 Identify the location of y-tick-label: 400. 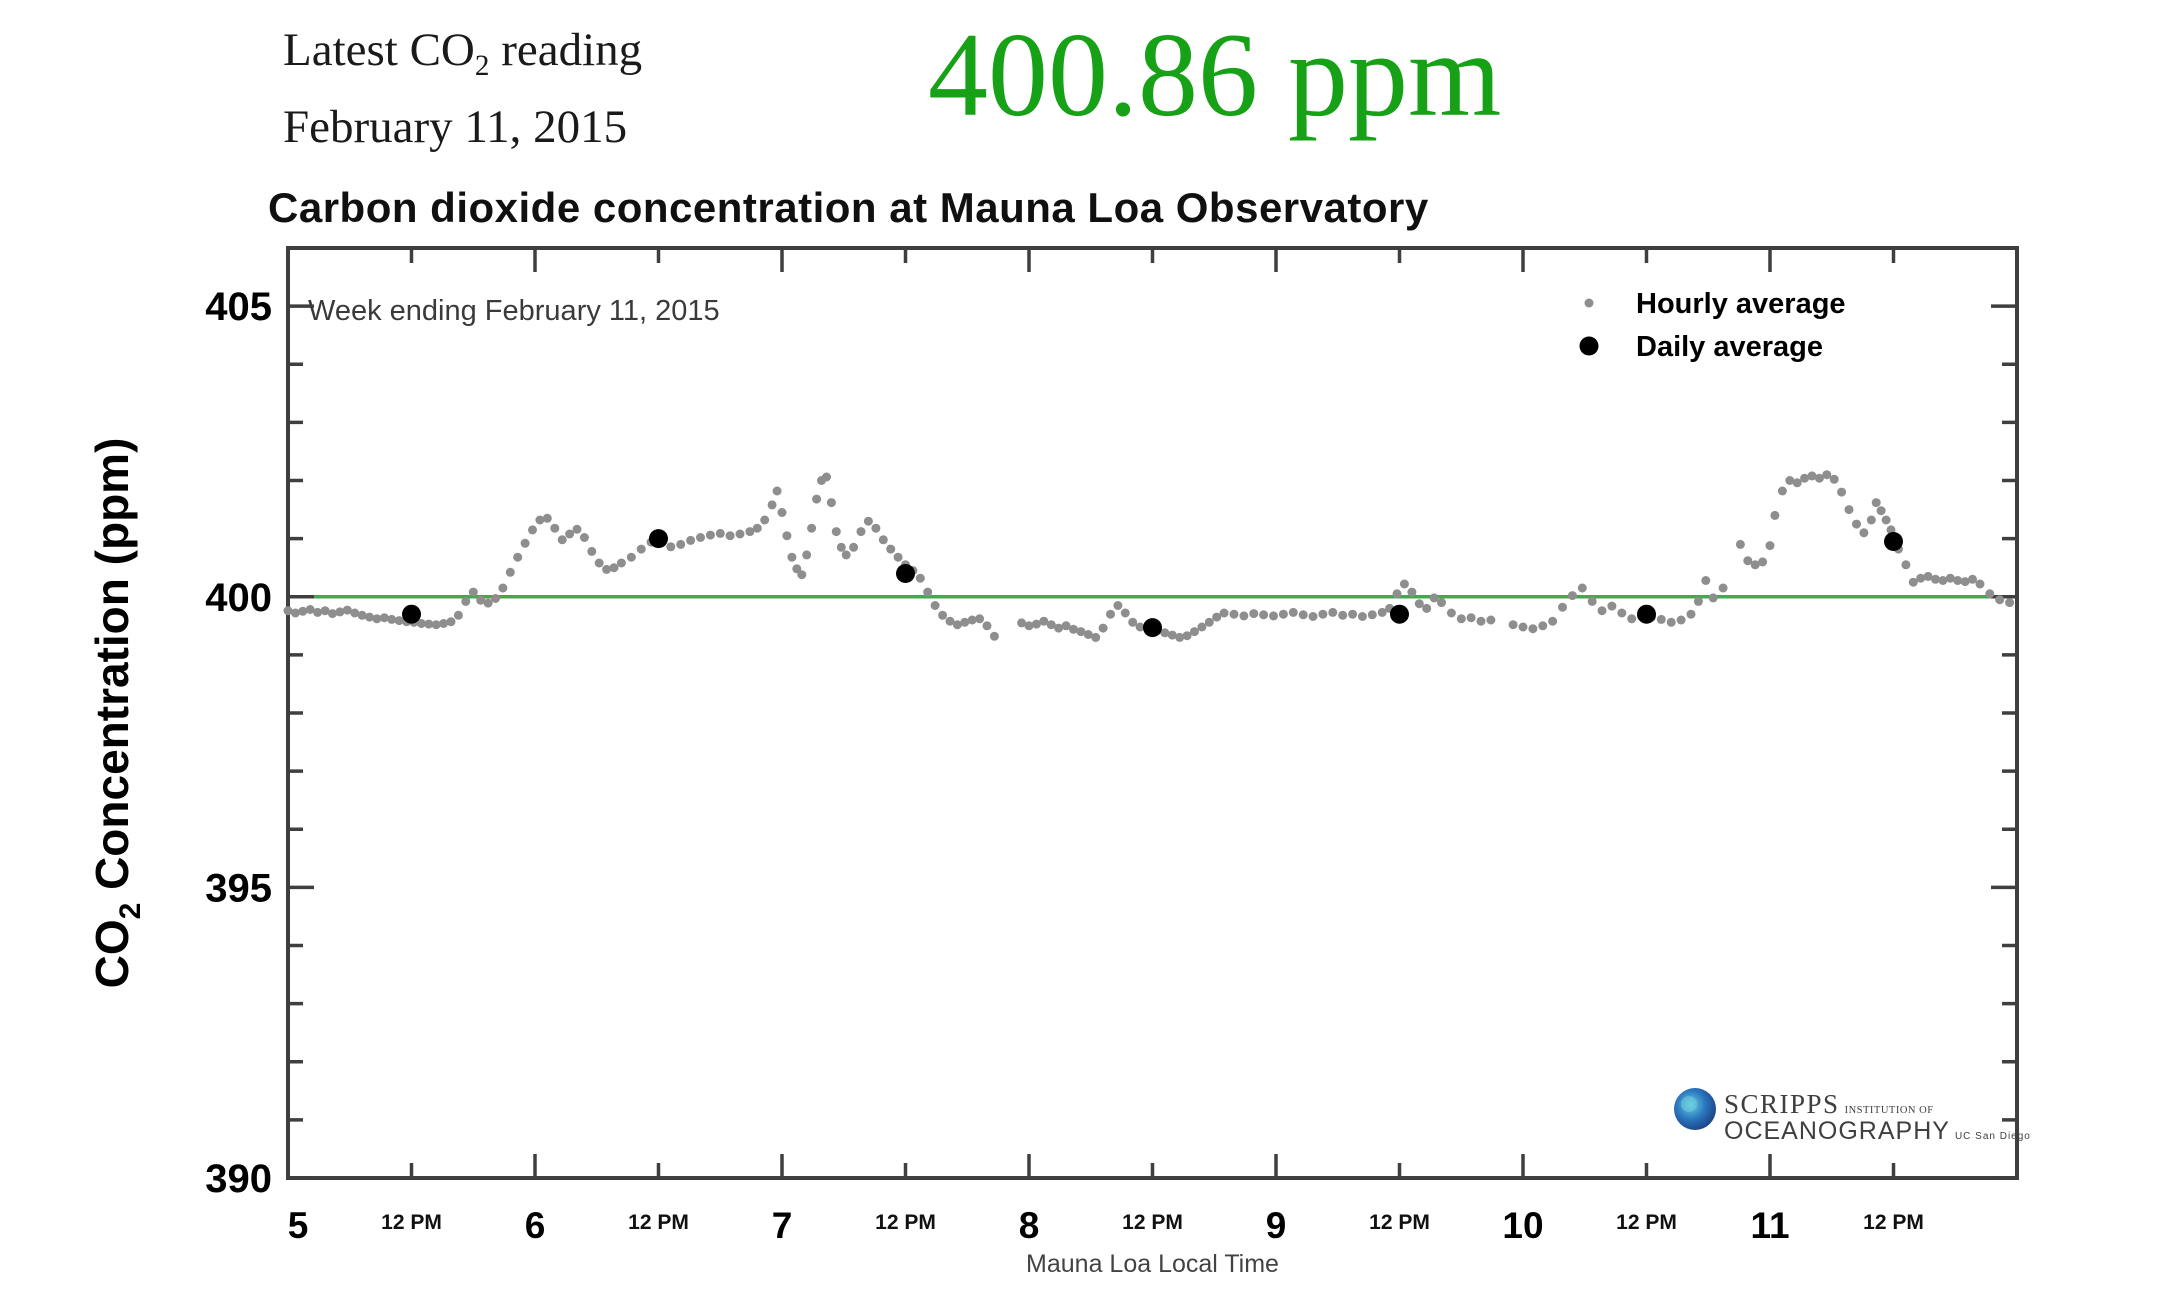
(238, 598).